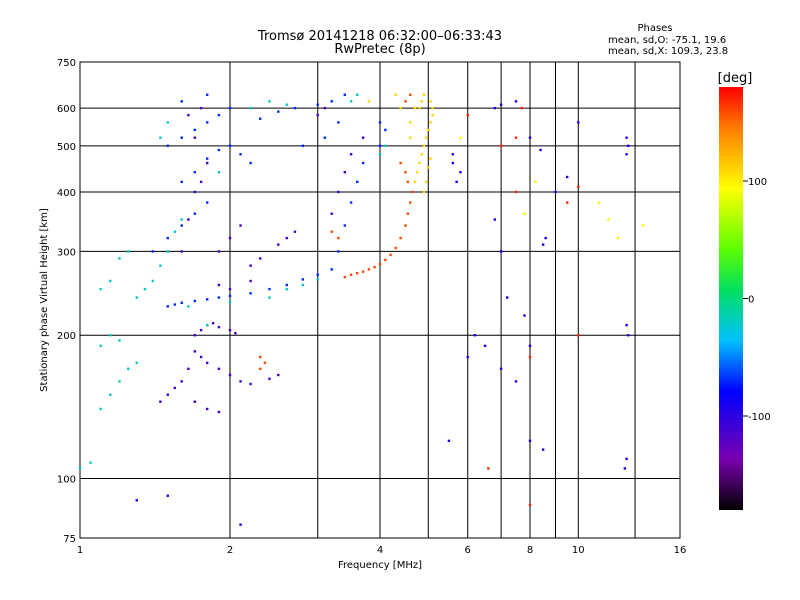 This screenshot has width=800, height=600. Describe the element at coordinates (731, 298) in the screenshot. I see `colorbar-gradient` at that location.